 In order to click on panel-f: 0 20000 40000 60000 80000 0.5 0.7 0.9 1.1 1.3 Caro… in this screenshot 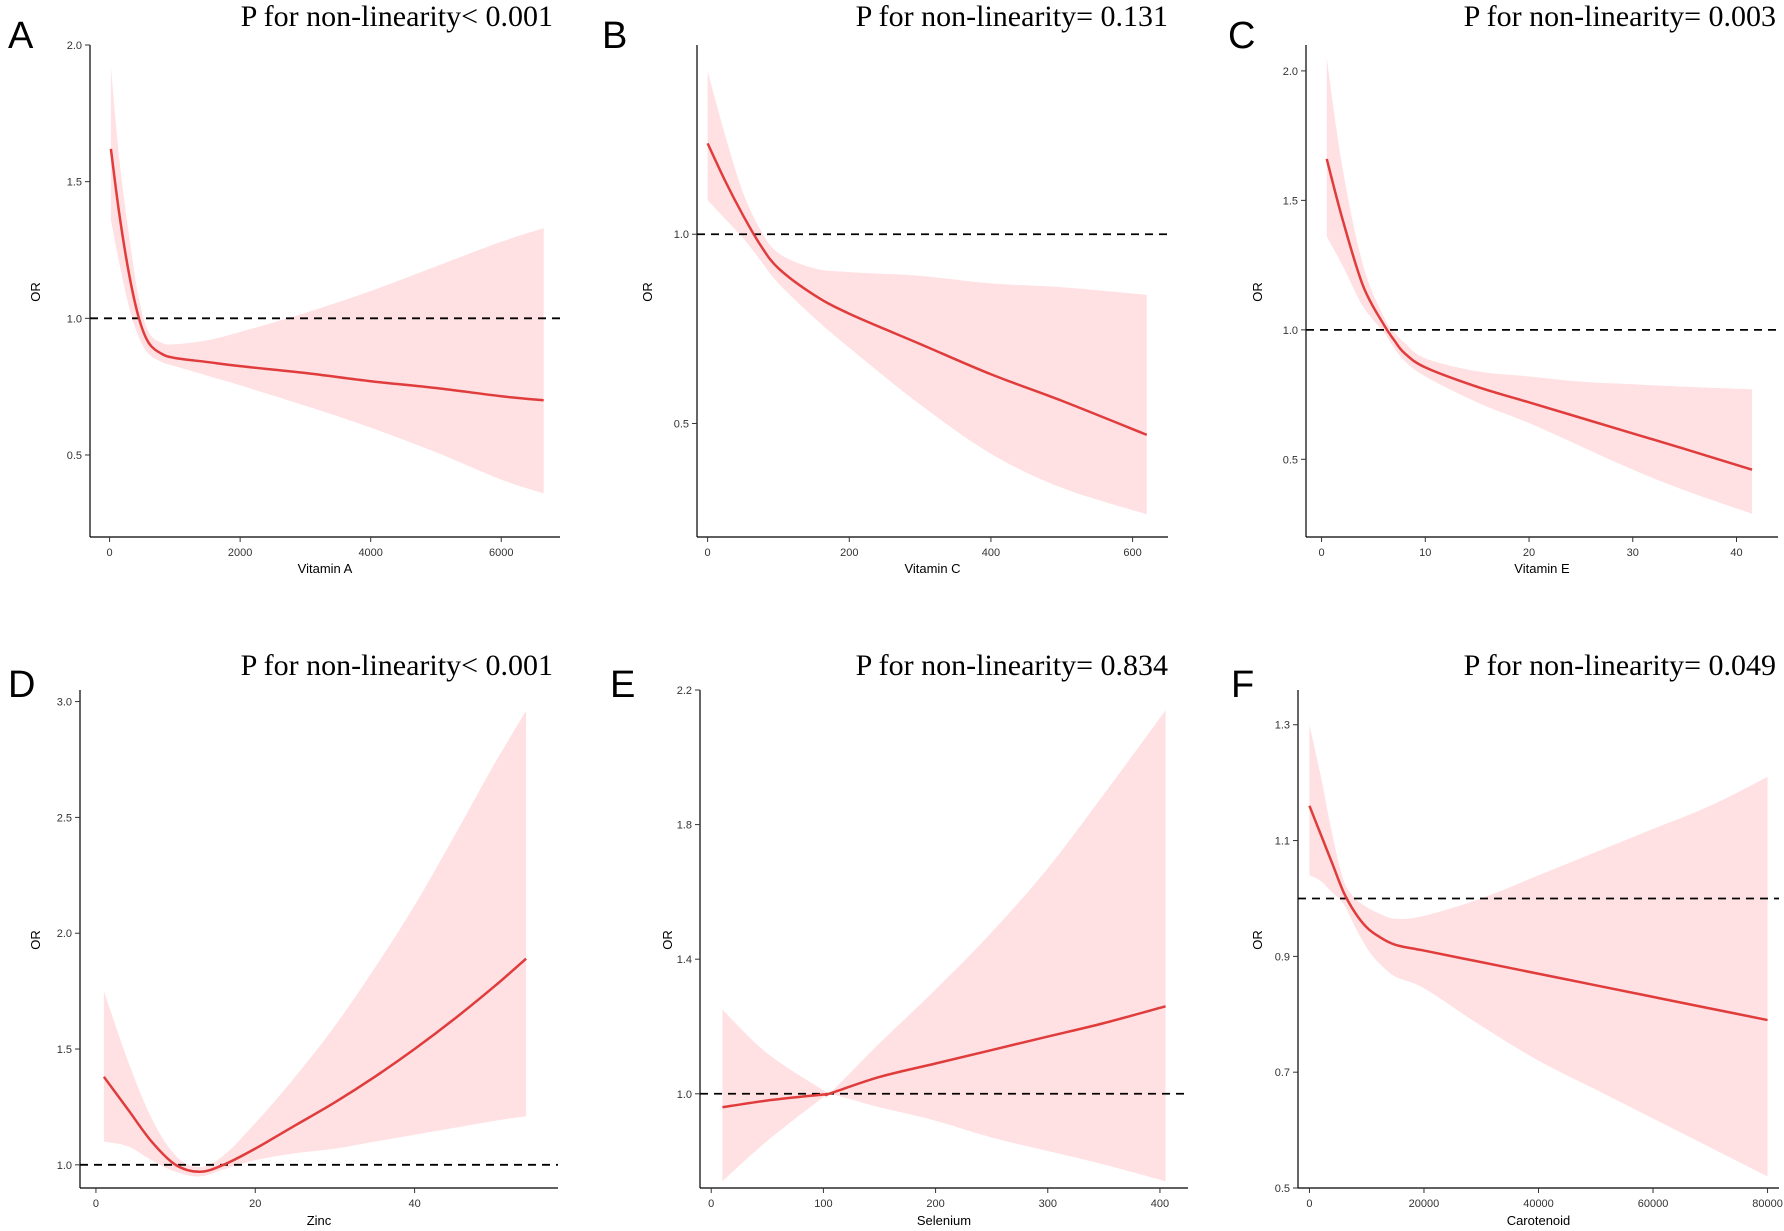, I will do `click(1507, 938)`.